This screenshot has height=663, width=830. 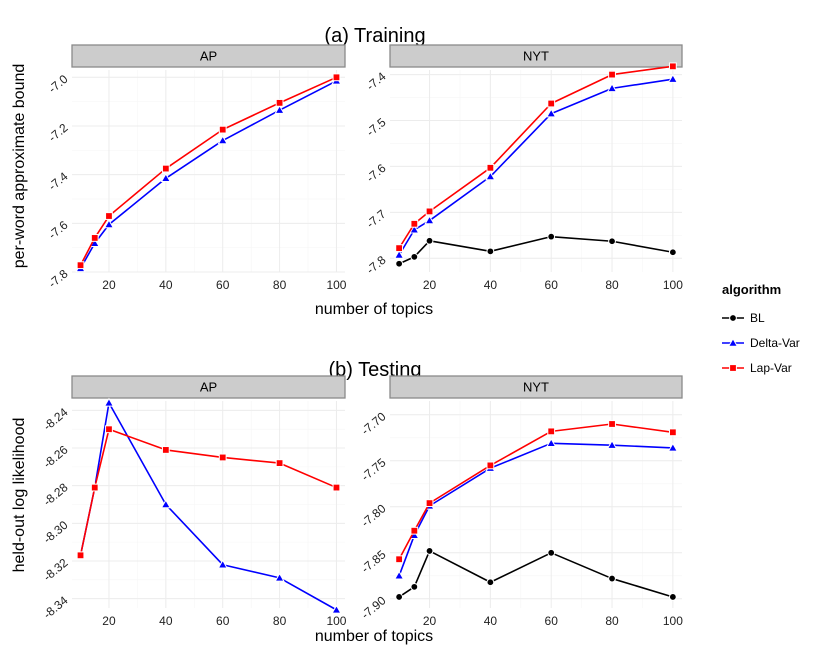 I want to click on y-tick-label: -7.75, so click(x=374, y=469).